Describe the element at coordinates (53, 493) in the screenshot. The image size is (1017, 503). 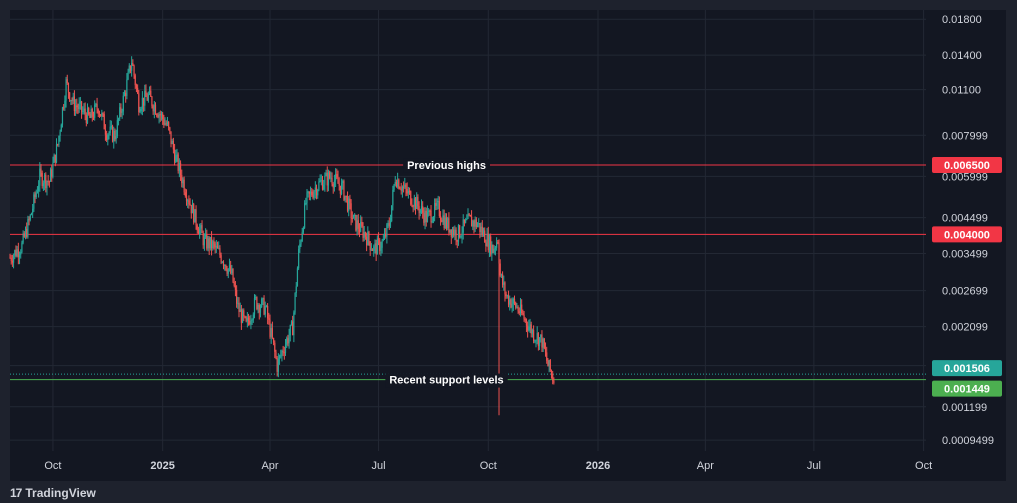
I see `tradingview-watermark: 17 TradingView` at that location.